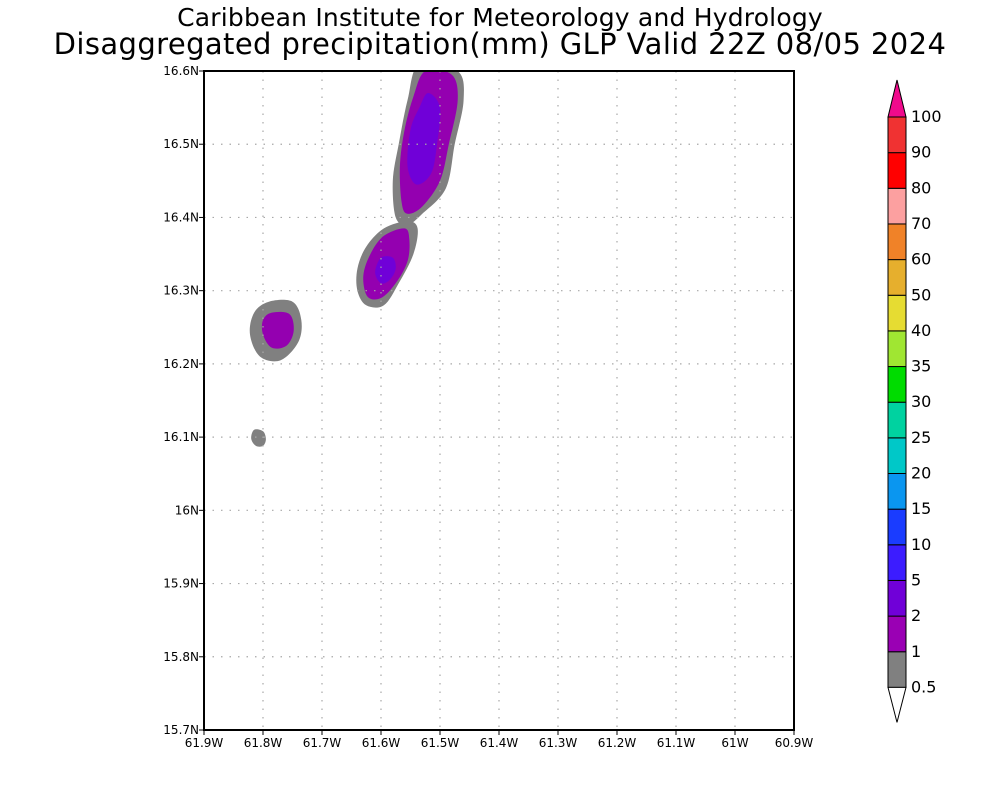  I want to click on y-tick-label: 16.1N, so click(181, 437).